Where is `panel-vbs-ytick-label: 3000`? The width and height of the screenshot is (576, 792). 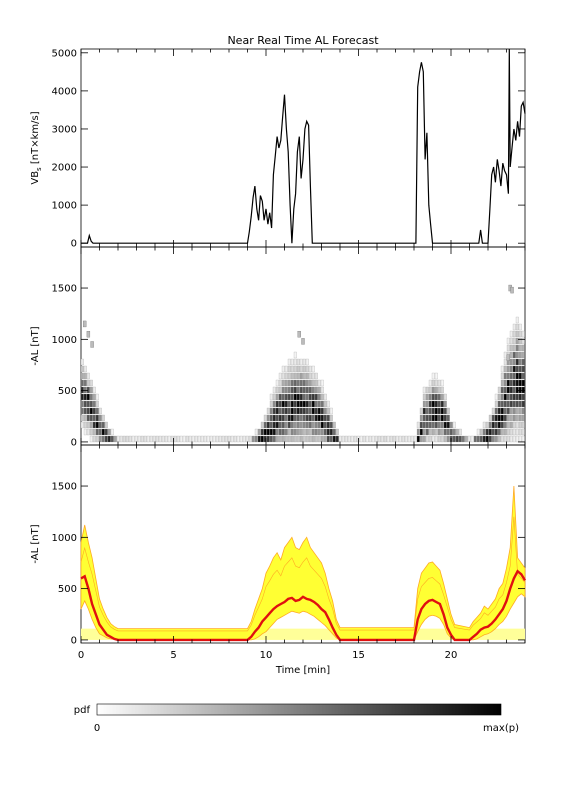
panel-vbs-ytick-label: 3000 is located at coordinates (64, 129).